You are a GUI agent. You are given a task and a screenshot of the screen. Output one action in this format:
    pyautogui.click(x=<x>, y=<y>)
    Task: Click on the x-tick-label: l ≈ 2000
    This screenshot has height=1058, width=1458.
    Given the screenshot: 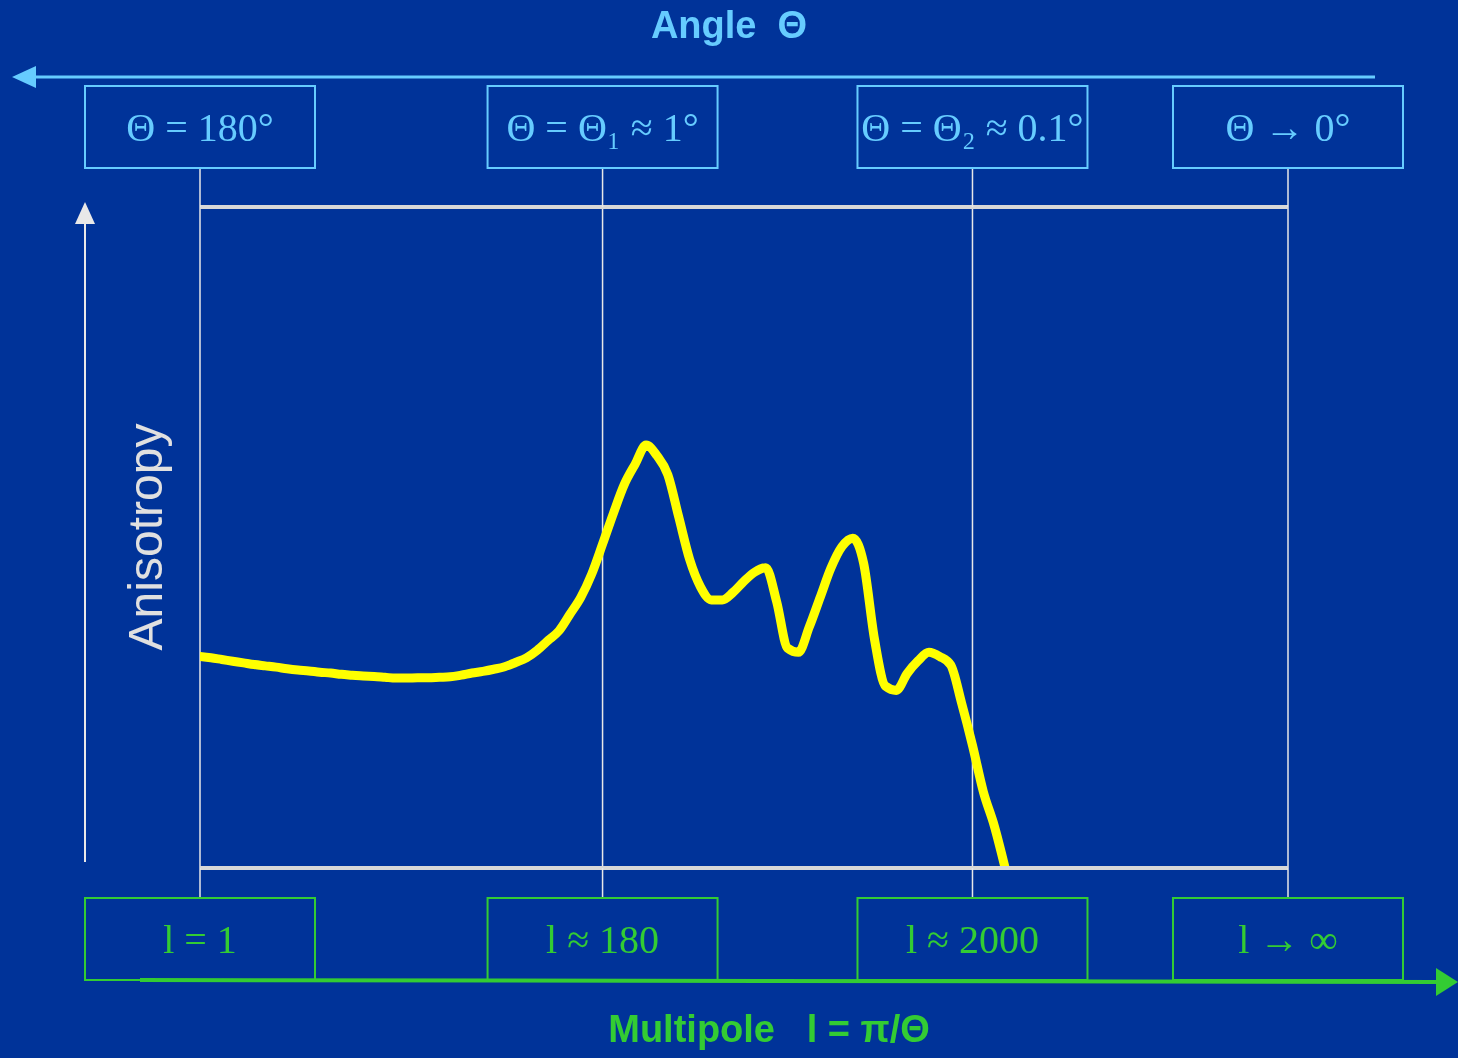 What is the action you would take?
    pyautogui.click(x=972, y=939)
    